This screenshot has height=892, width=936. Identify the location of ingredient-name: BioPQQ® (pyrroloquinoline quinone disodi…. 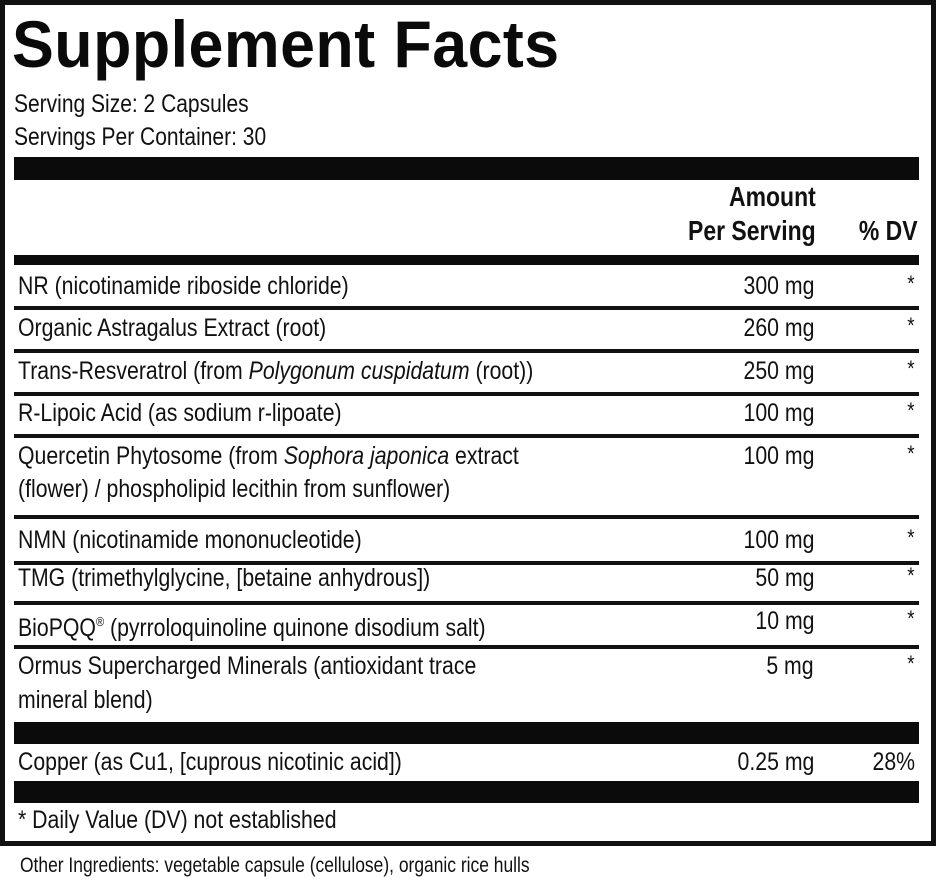
(252, 628).